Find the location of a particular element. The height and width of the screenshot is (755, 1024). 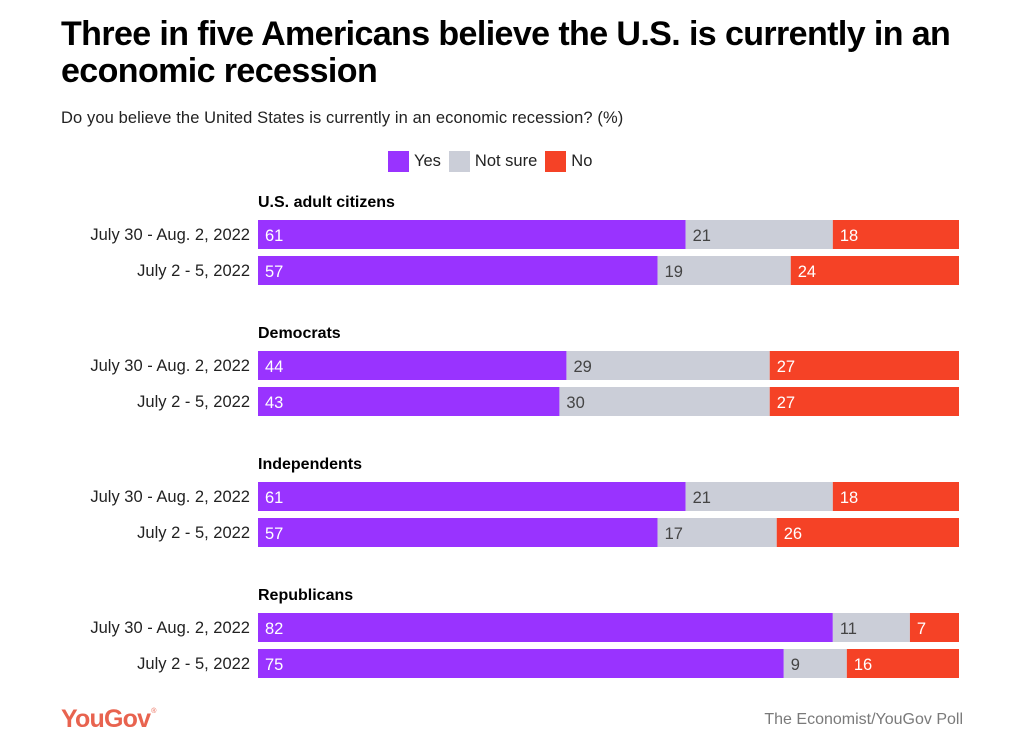

legend-item-no: No is located at coordinates (569, 161).